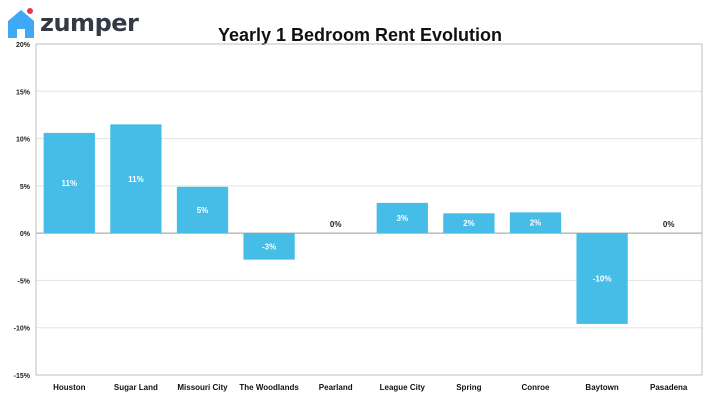 The height and width of the screenshot is (405, 720). I want to click on y-tick-label: 20%, so click(23, 45).